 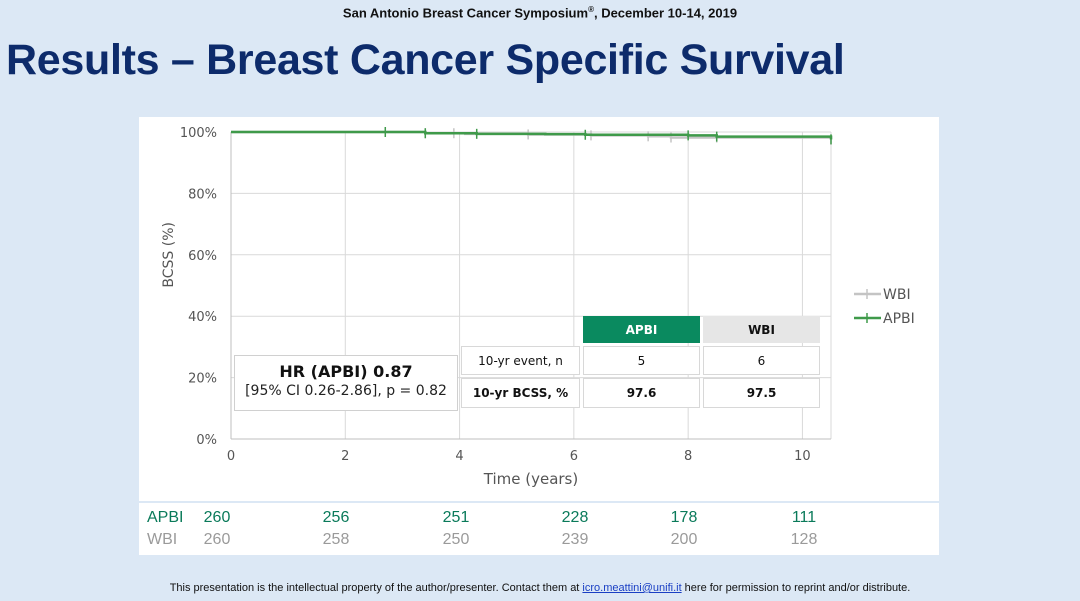 What do you see at coordinates (346, 391) in the screenshot?
I see `hazard-ratio-ci: [95% CI 0.26-2.86], p = 0.82` at bounding box center [346, 391].